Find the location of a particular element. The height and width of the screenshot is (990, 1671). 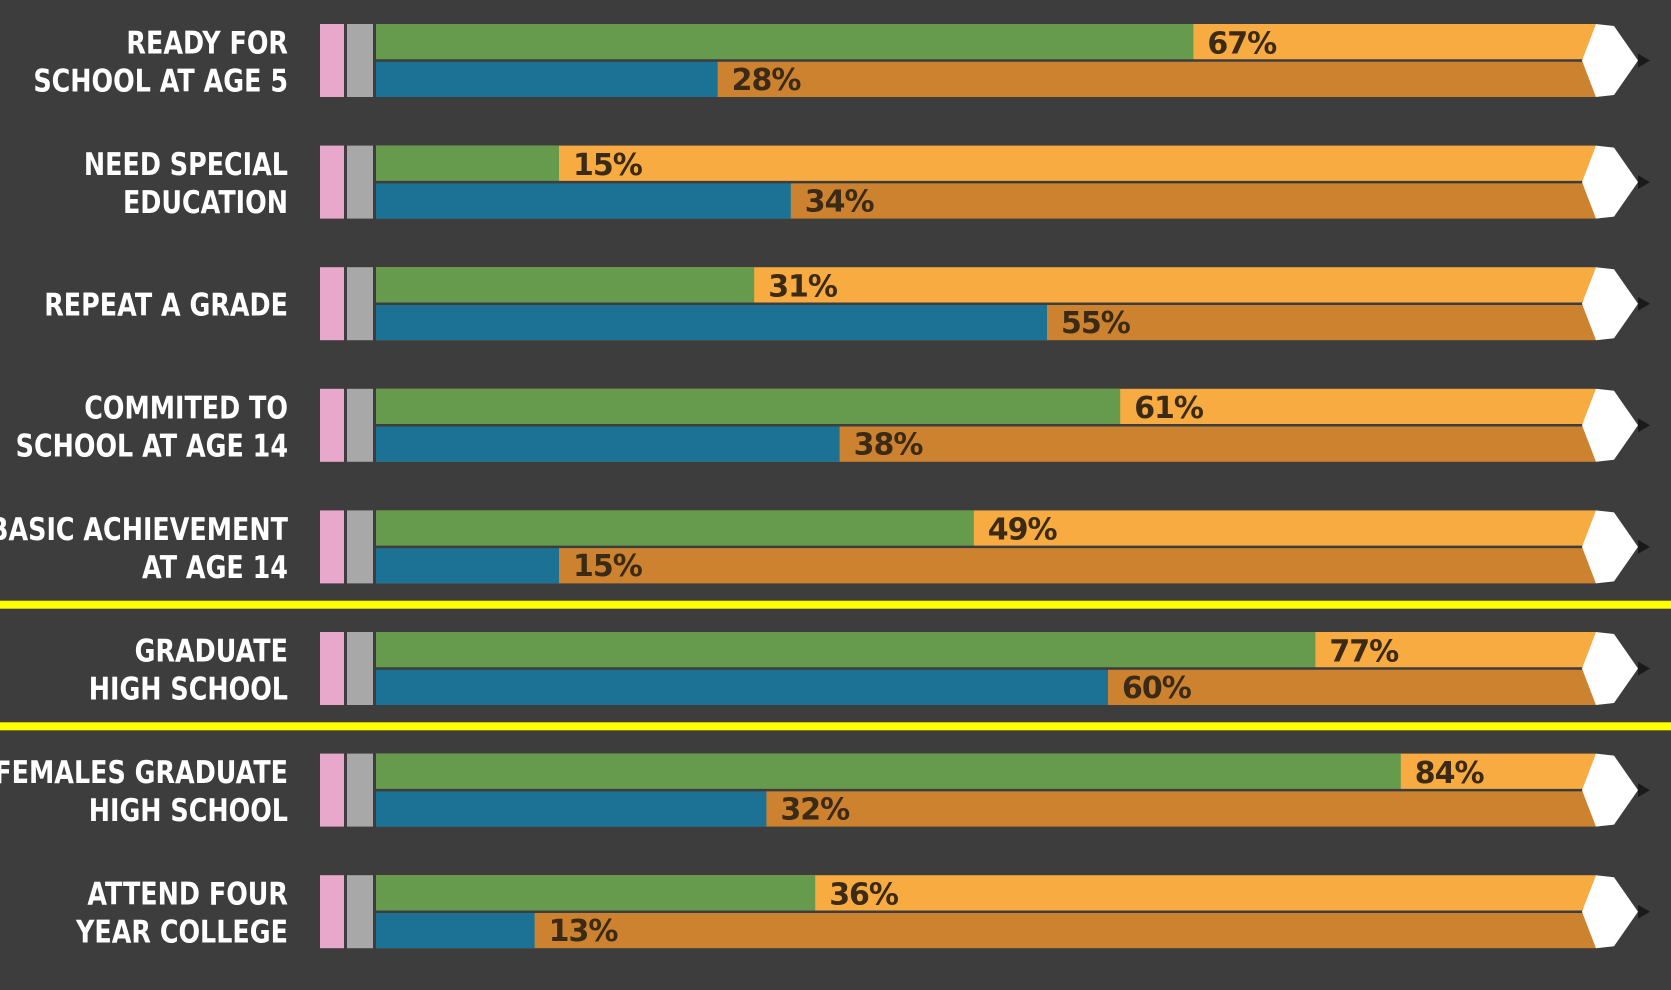

category-label: SCHOOL AT AGE 5 is located at coordinates (160, 81).